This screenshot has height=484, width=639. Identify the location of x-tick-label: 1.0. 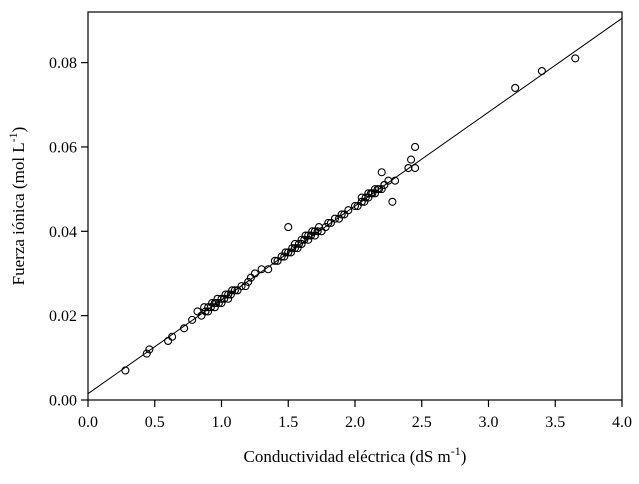
(222, 422).